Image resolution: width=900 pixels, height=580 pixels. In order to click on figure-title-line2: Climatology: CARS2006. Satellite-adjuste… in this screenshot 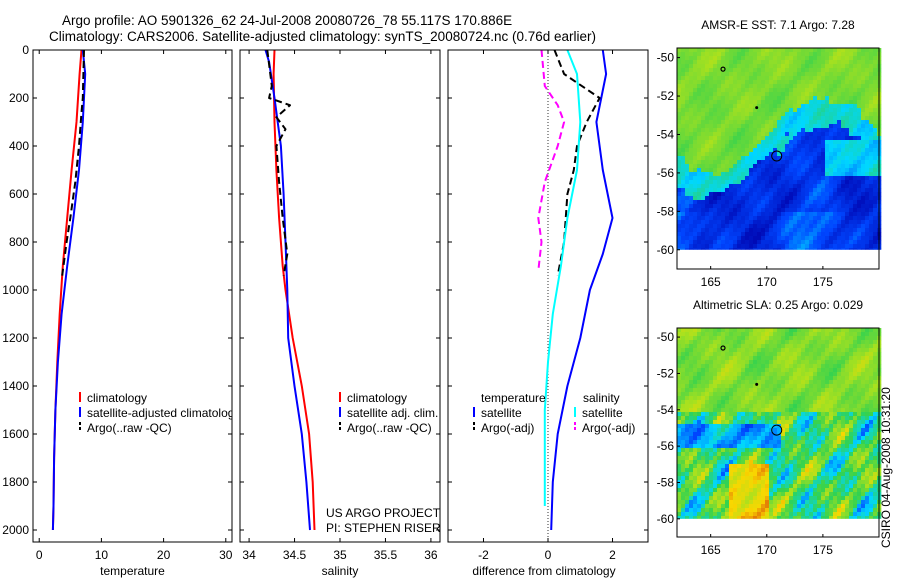, I will do `click(323, 36)`.